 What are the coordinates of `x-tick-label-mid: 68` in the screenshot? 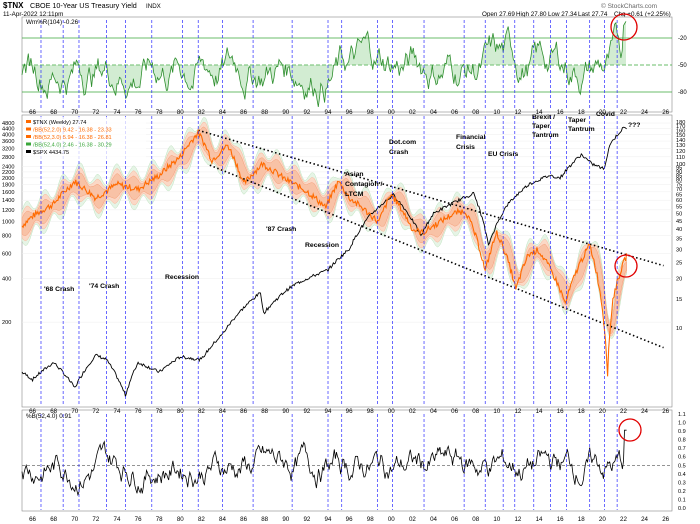 It's located at (53, 411).